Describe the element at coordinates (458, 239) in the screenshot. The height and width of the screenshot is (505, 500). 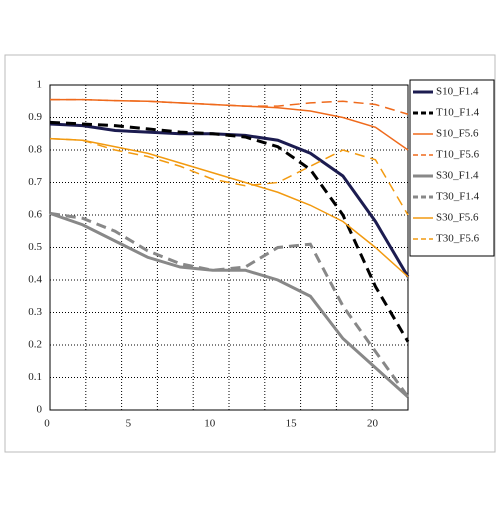
I see `legend-label: T30_F5.6` at that location.